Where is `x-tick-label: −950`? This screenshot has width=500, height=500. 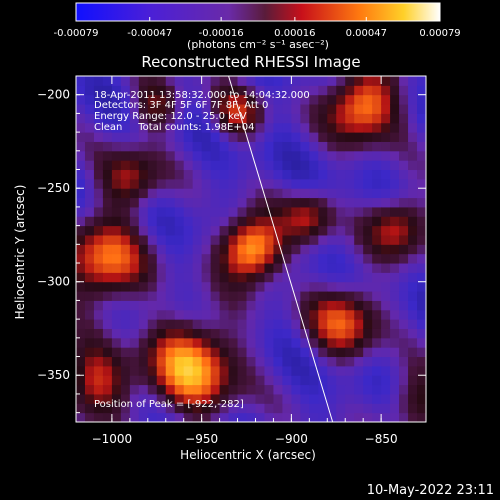
x-tick-label: −950 is located at coordinates (201, 439).